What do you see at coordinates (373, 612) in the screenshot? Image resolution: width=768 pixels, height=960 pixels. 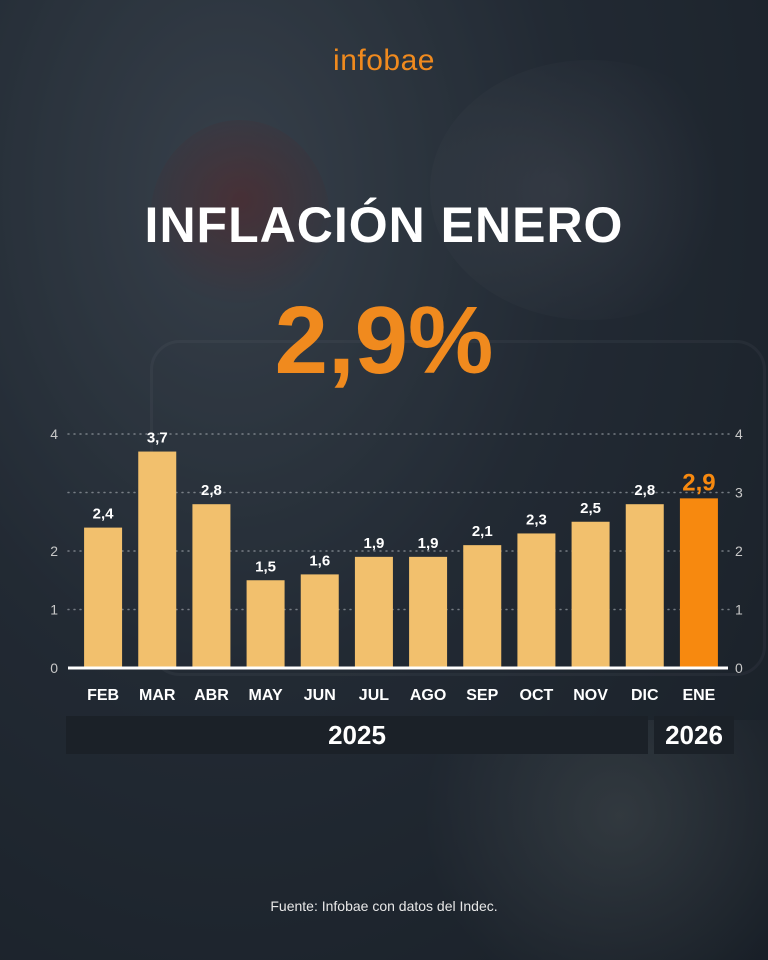 I see `bar-jul` at bounding box center [373, 612].